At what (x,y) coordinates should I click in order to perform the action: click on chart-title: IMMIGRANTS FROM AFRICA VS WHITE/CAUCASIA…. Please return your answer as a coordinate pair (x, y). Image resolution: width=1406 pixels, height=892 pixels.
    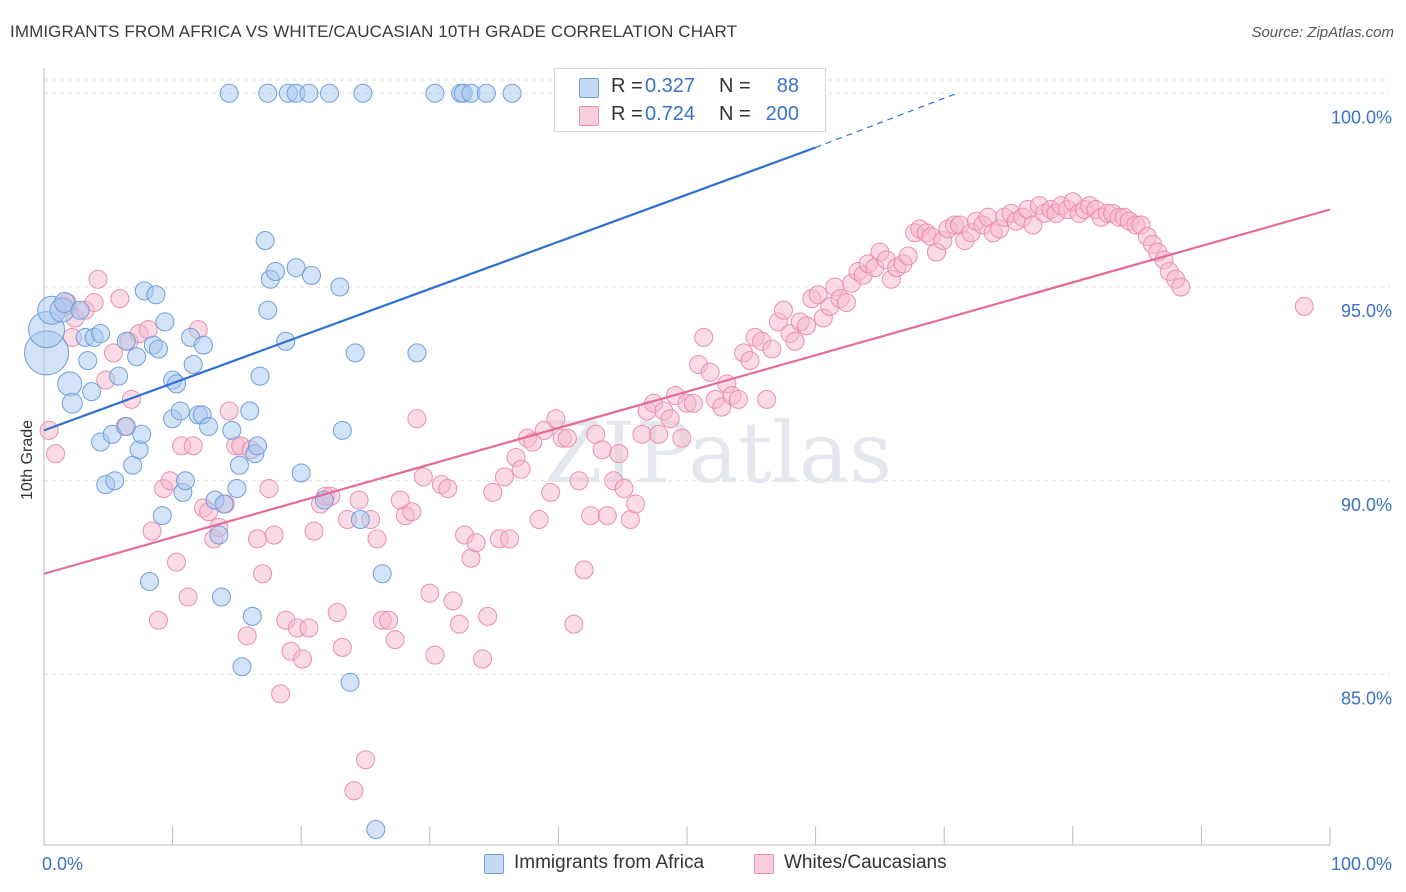
    Looking at the image, I should click on (374, 31).